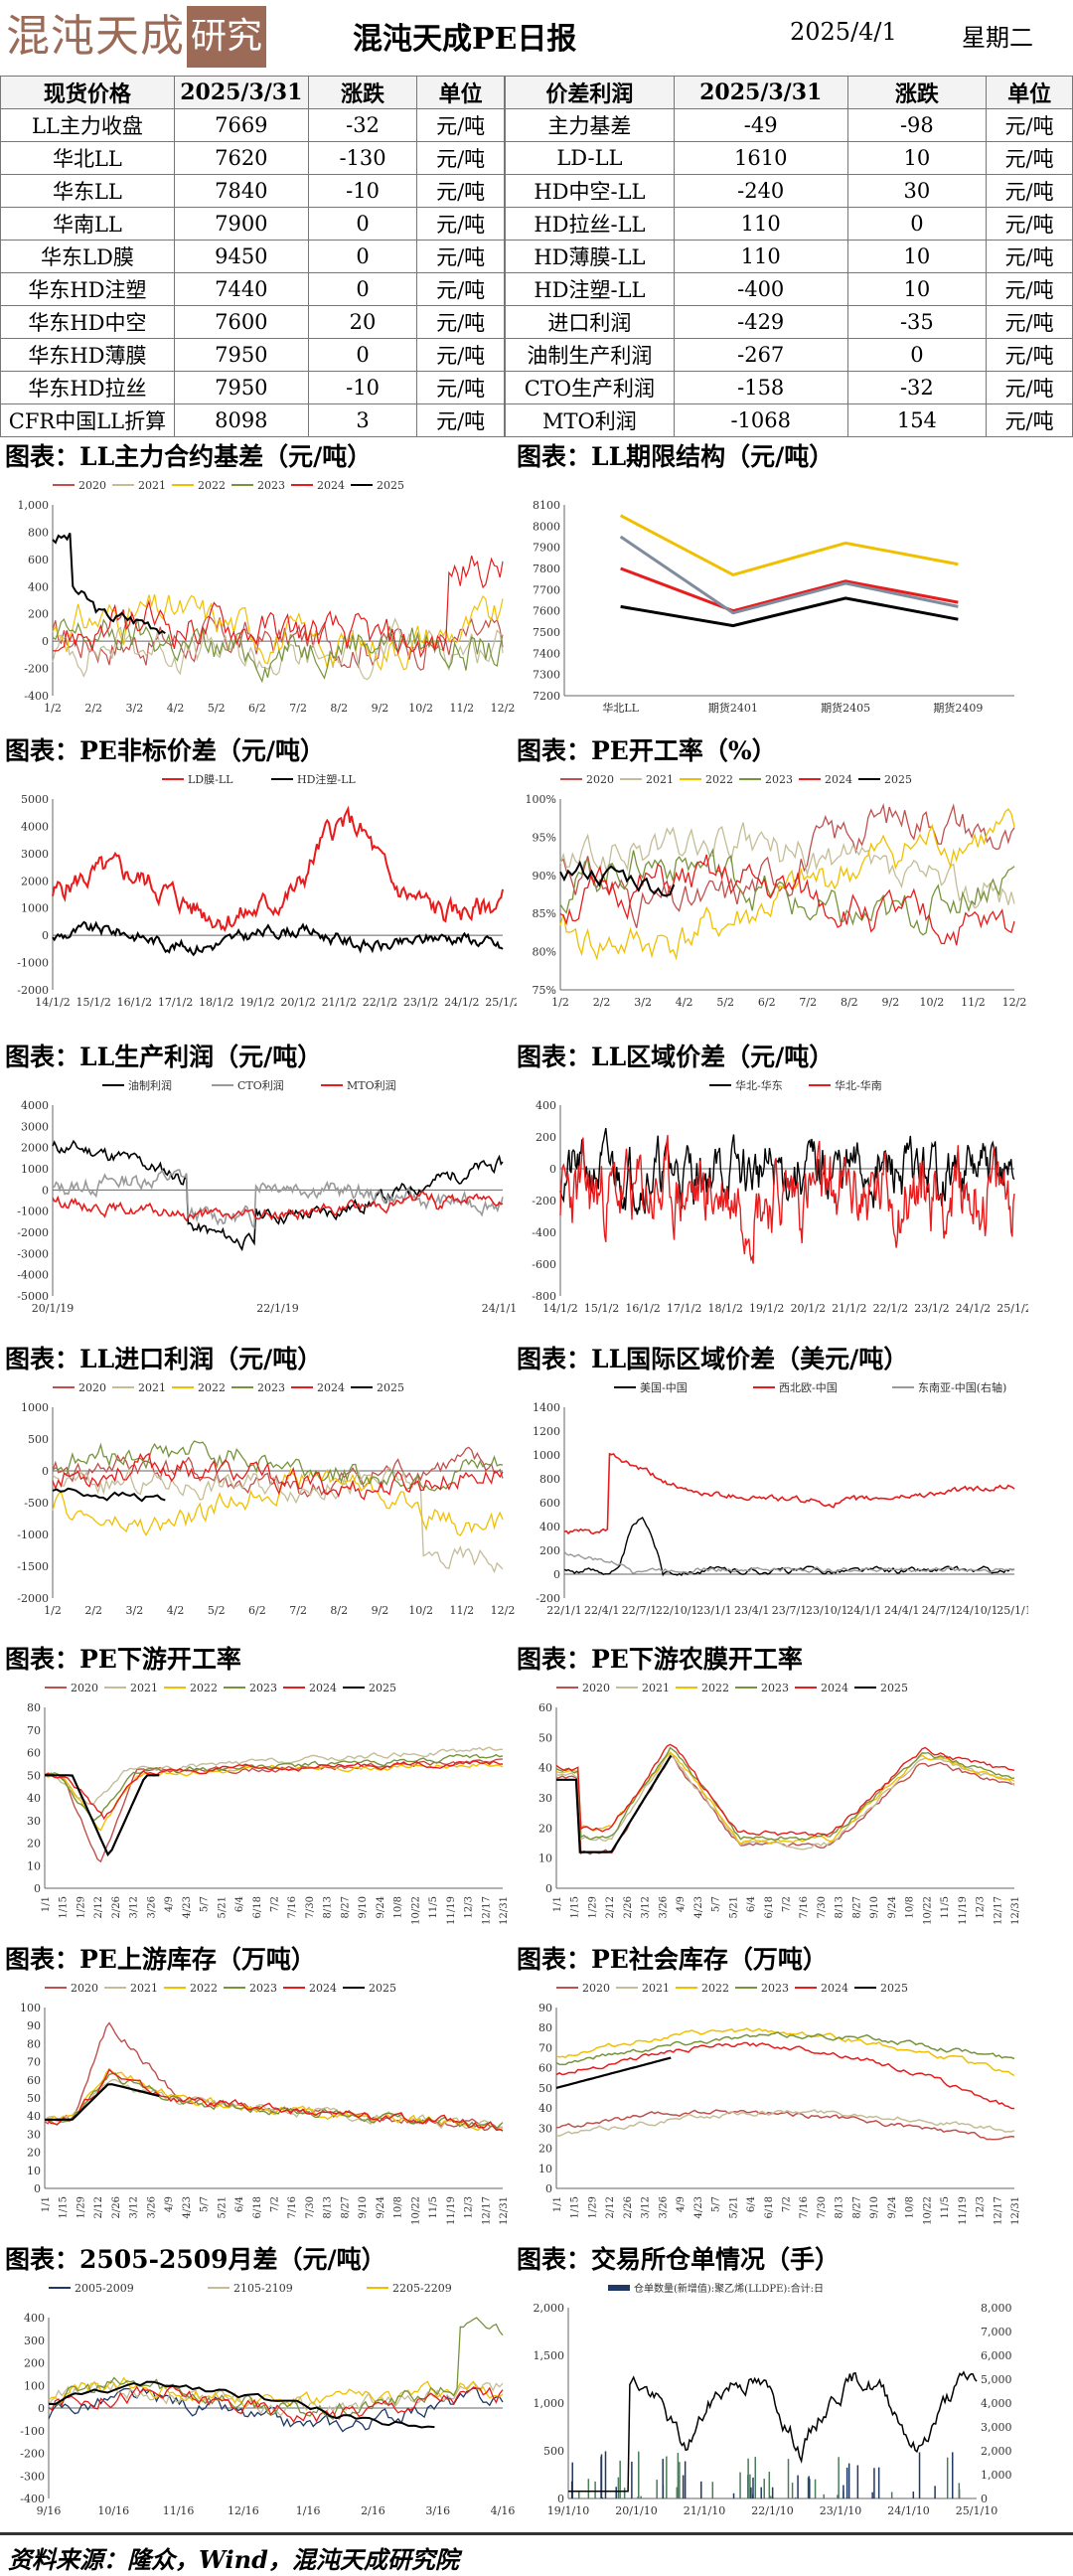 The image size is (1073, 2576). What do you see at coordinates (35, 826) in the screenshot?
I see `y-tick-label: 4000` at bounding box center [35, 826].